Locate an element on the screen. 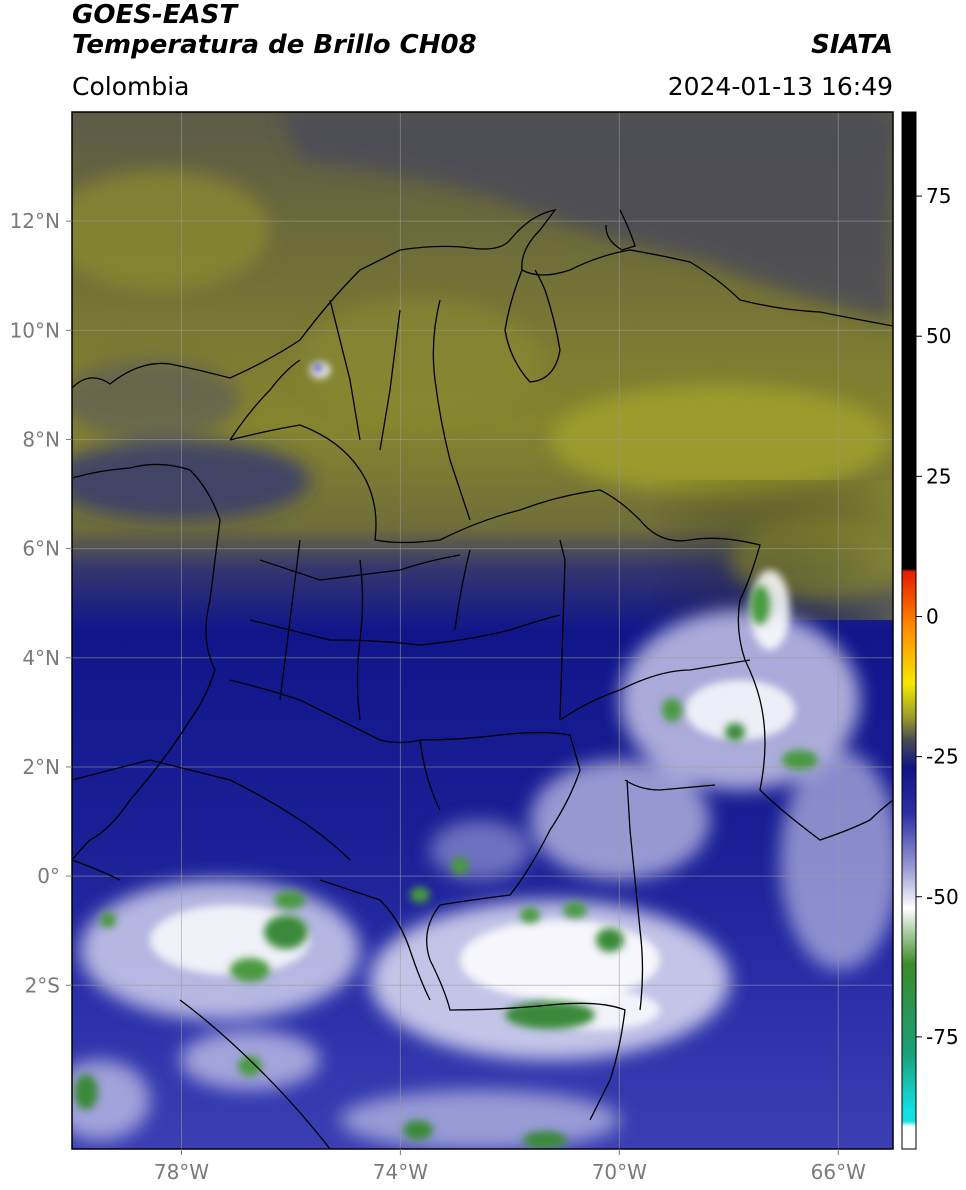  lat-tick-label: 6°N is located at coordinates (41, 549).